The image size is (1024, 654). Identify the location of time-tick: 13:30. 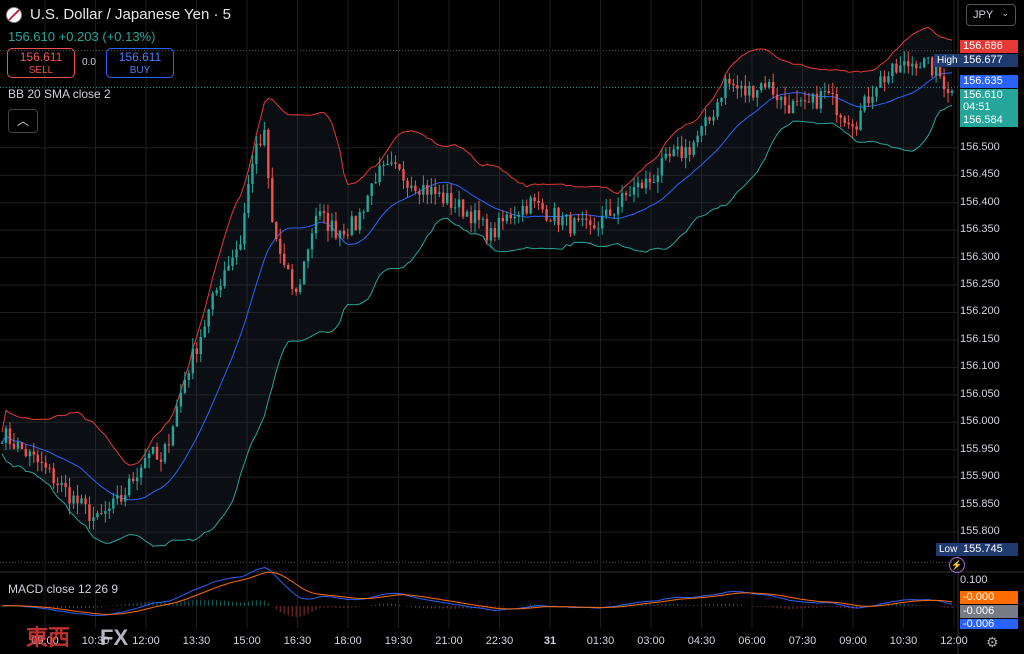
(196, 641).